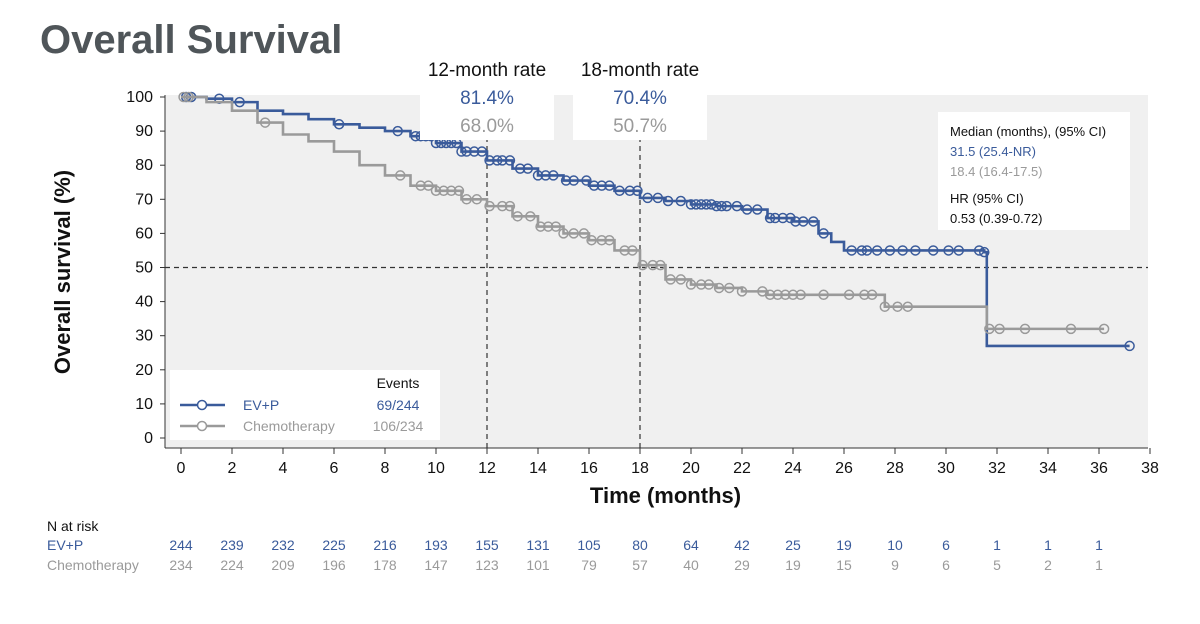  I want to click on x-tick-label: 36, so click(1099, 468).